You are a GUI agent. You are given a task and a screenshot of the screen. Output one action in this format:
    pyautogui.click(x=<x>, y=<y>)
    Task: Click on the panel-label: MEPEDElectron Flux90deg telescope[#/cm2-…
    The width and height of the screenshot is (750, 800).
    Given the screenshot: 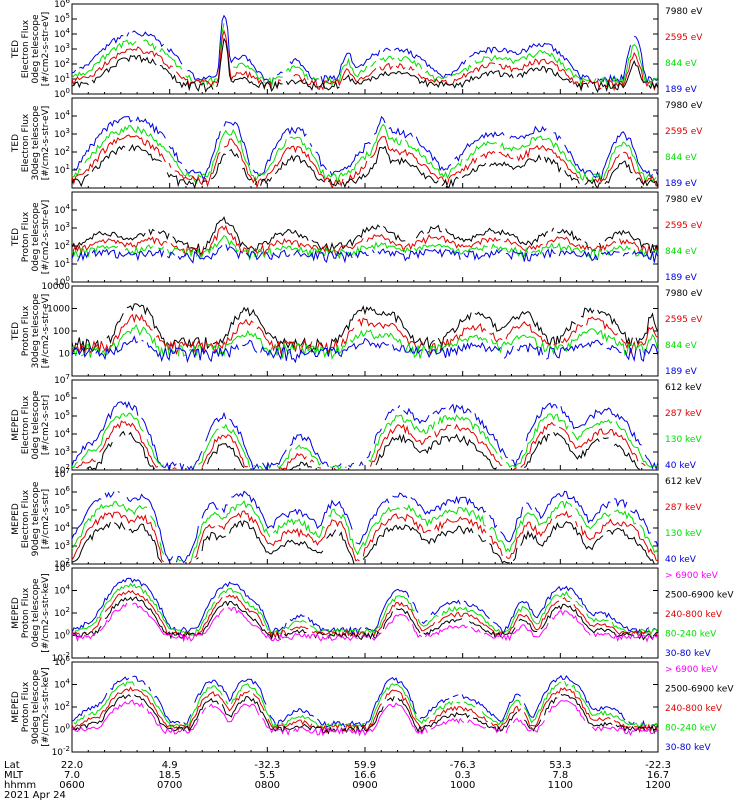 What is the action you would take?
    pyautogui.click(x=31, y=518)
    